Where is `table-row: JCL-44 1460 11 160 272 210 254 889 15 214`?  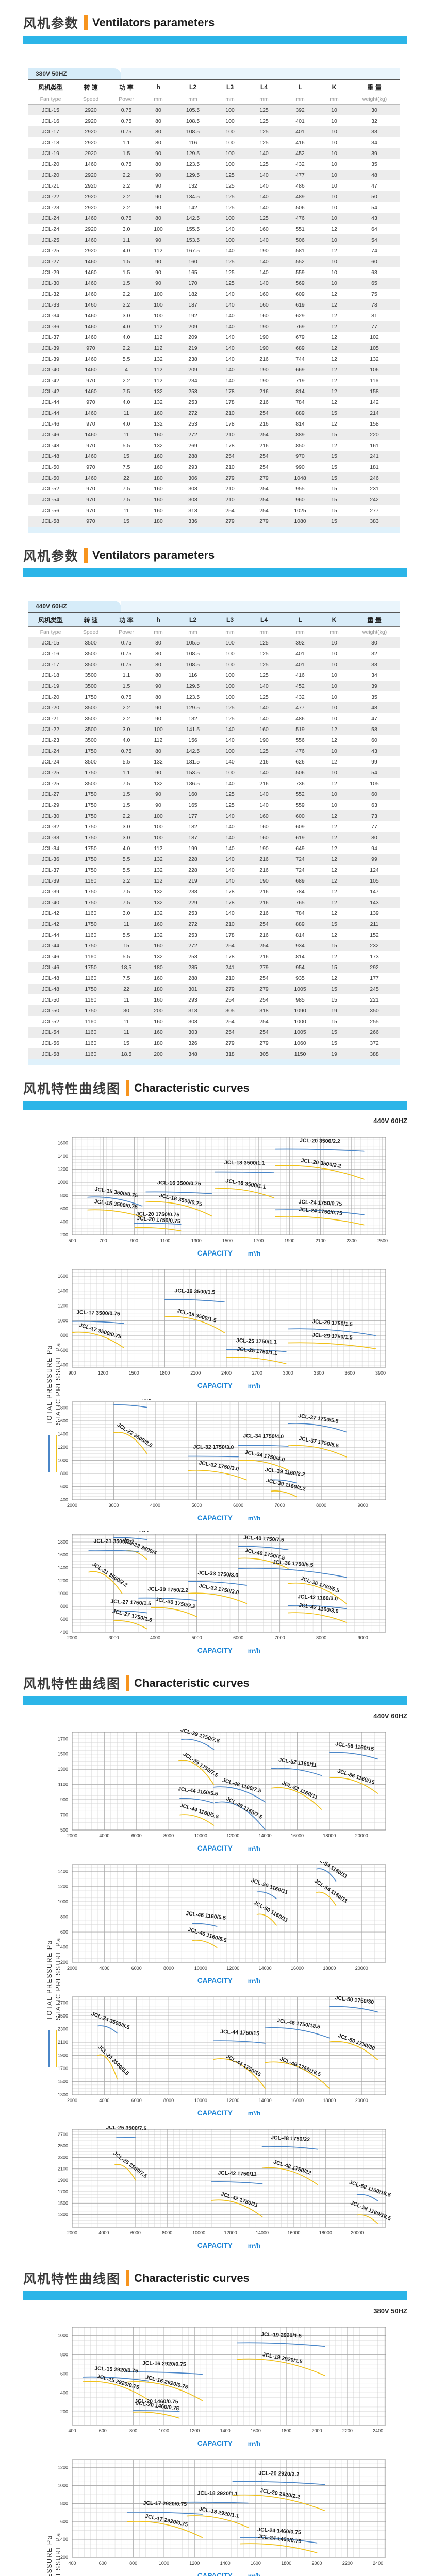
table-row: JCL-44 1460 11 160 272 210 254 889 15 214 is located at coordinates (214, 413).